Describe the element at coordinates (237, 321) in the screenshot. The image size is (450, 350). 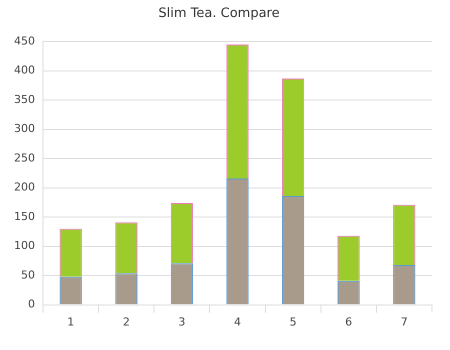
I see `x-tick-label: 4` at that location.